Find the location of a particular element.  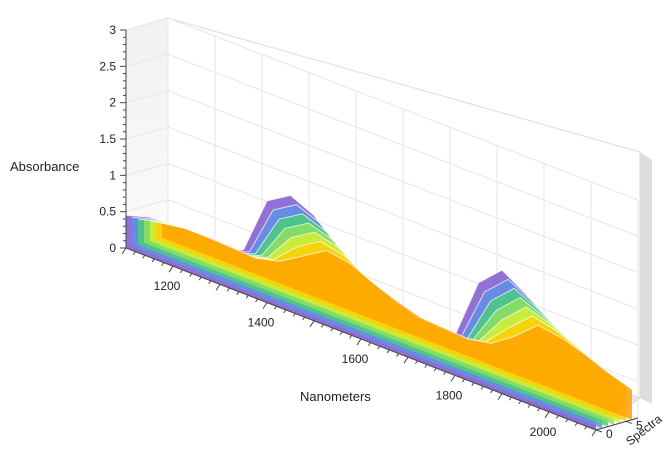

y-tick-label-5: 2.5 is located at coordinates (107, 66).